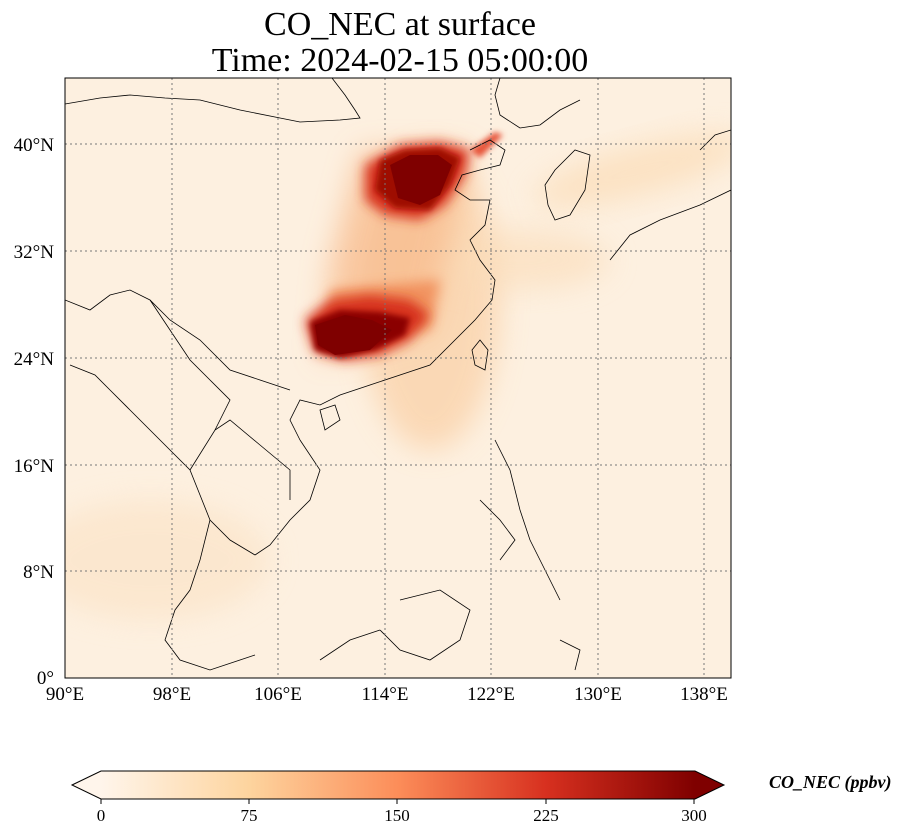  Describe the element at coordinates (546, 815) in the screenshot. I see `colorbar-tick-label: 225` at that location.